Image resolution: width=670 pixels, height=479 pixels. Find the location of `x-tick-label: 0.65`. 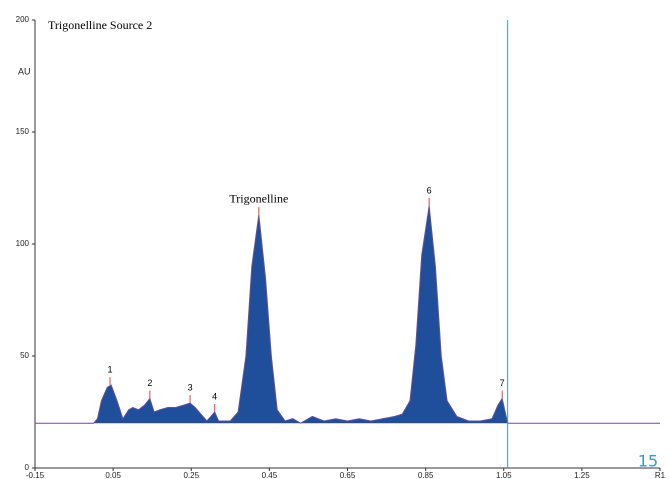

x-tick-label: 0.65 is located at coordinates (348, 475).